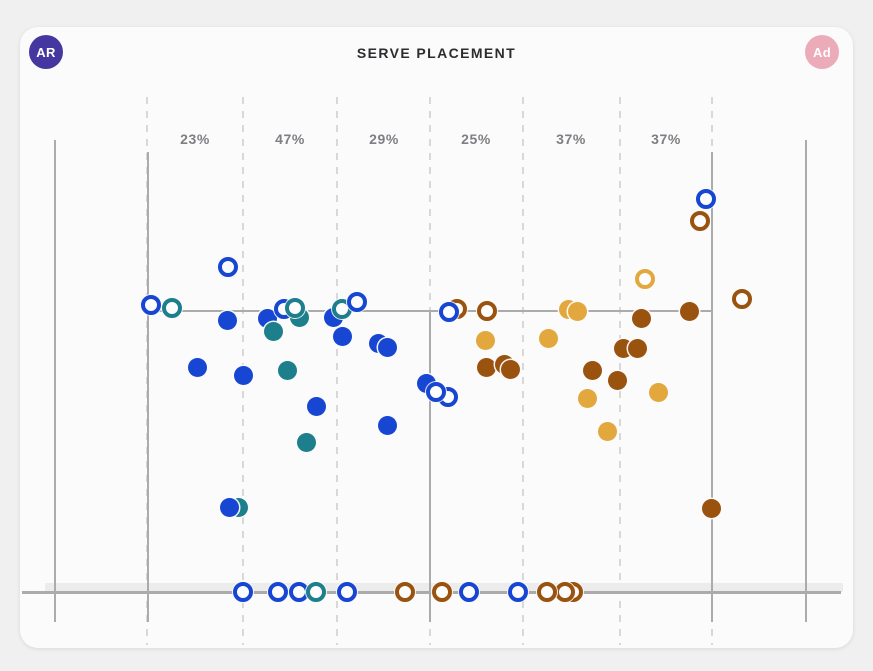 The width and height of the screenshot is (873, 671). What do you see at coordinates (822, 52) in the screenshot?
I see `player-avatar-right: Ad` at bounding box center [822, 52].